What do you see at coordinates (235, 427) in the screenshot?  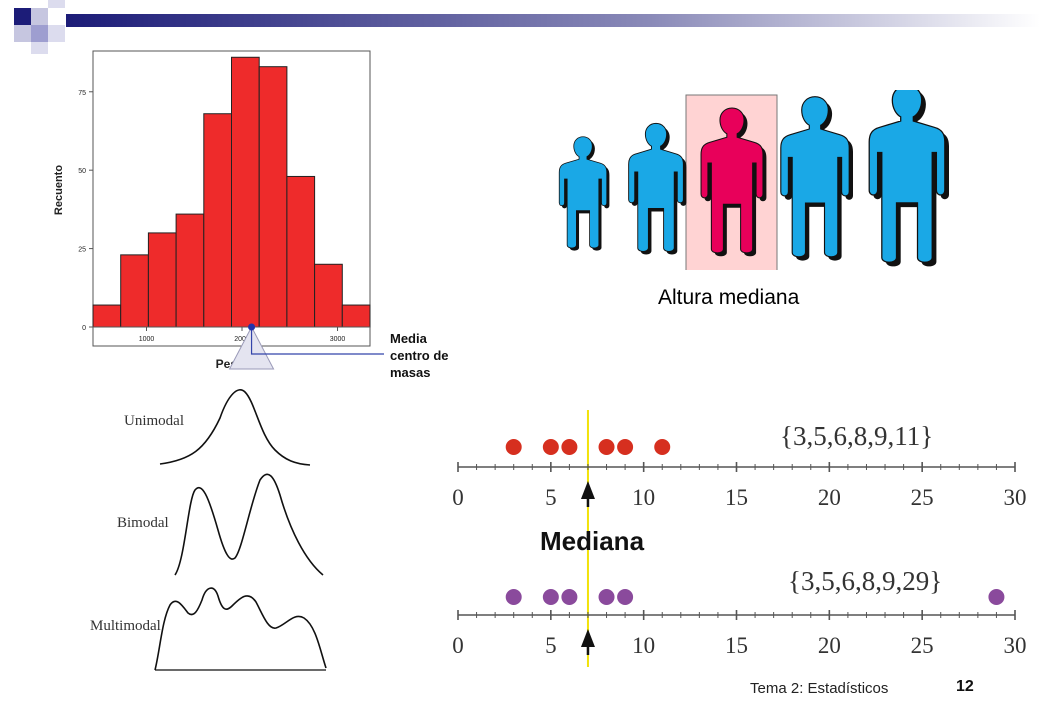 I see `unimodal-curve` at bounding box center [235, 427].